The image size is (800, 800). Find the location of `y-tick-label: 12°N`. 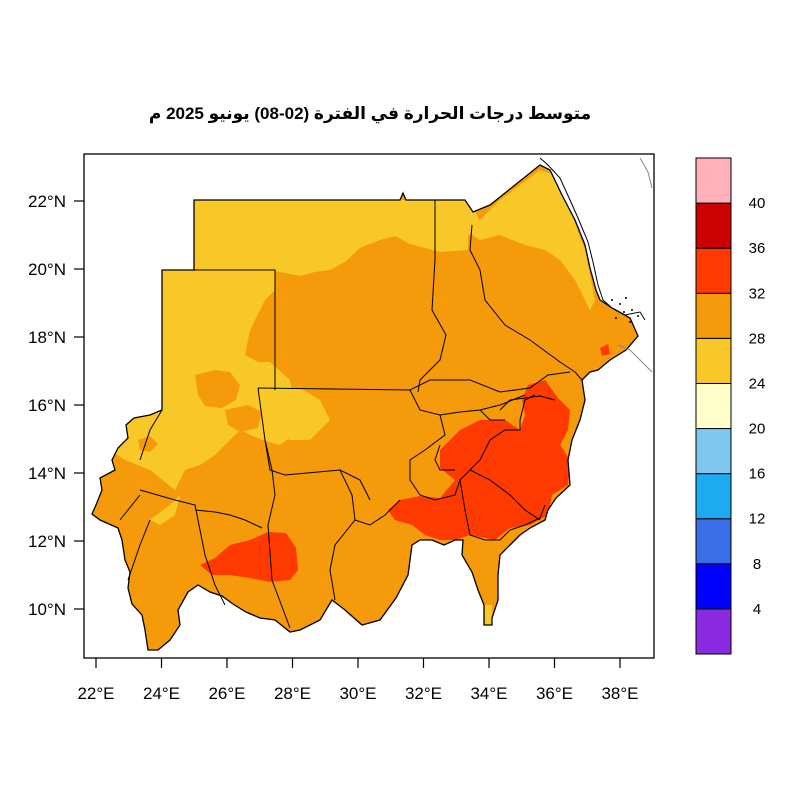

y-tick-label: 12°N is located at coordinates (47, 541).